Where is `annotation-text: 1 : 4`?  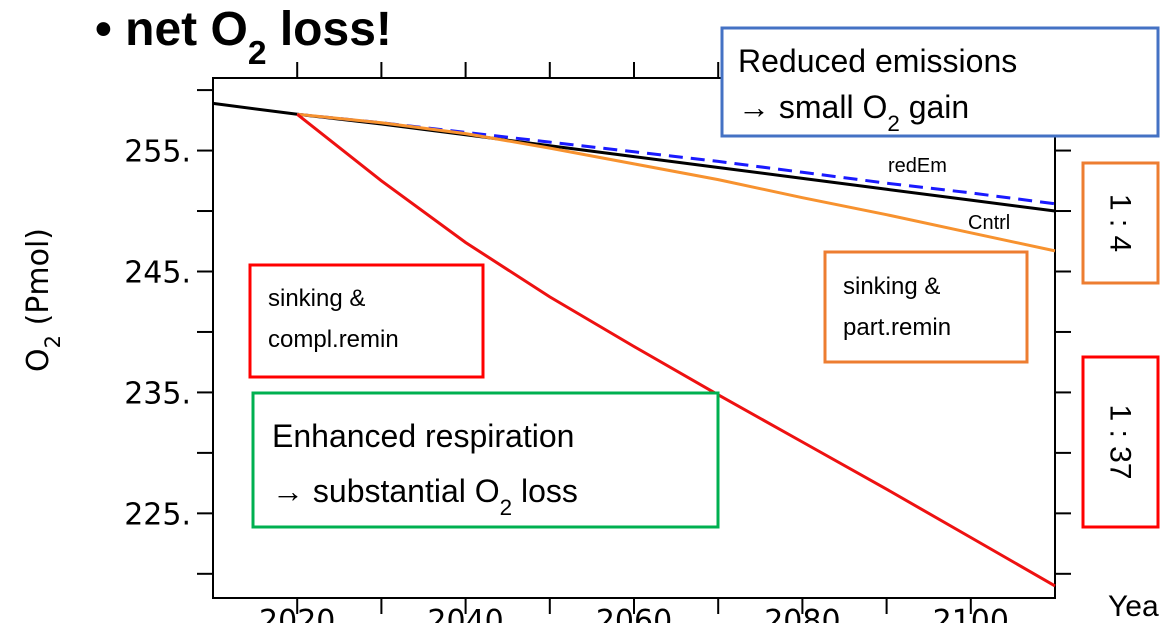 annotation-text: 1 : 4 is located at coordinates (1120, 223).